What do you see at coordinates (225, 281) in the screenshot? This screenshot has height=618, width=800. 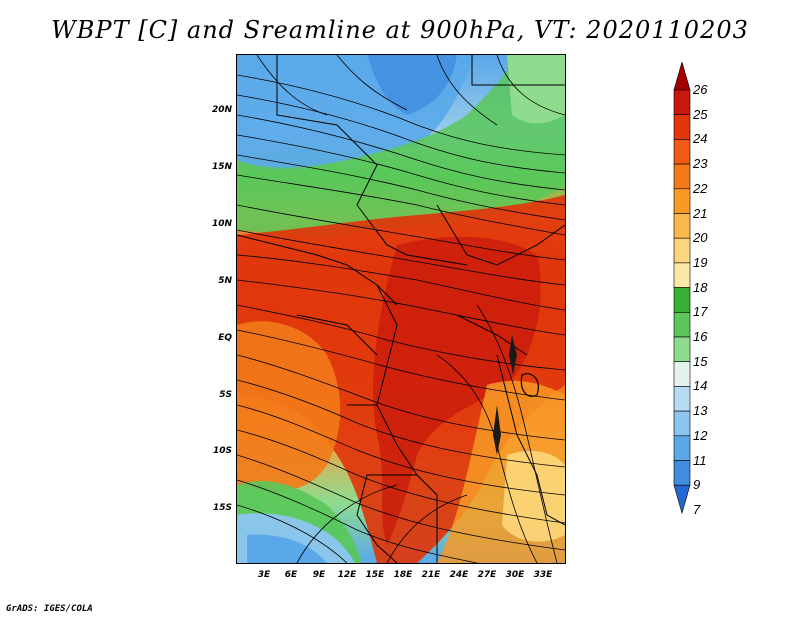 I see `lat-label-5n: 5N` at bounding box center [225, 281].